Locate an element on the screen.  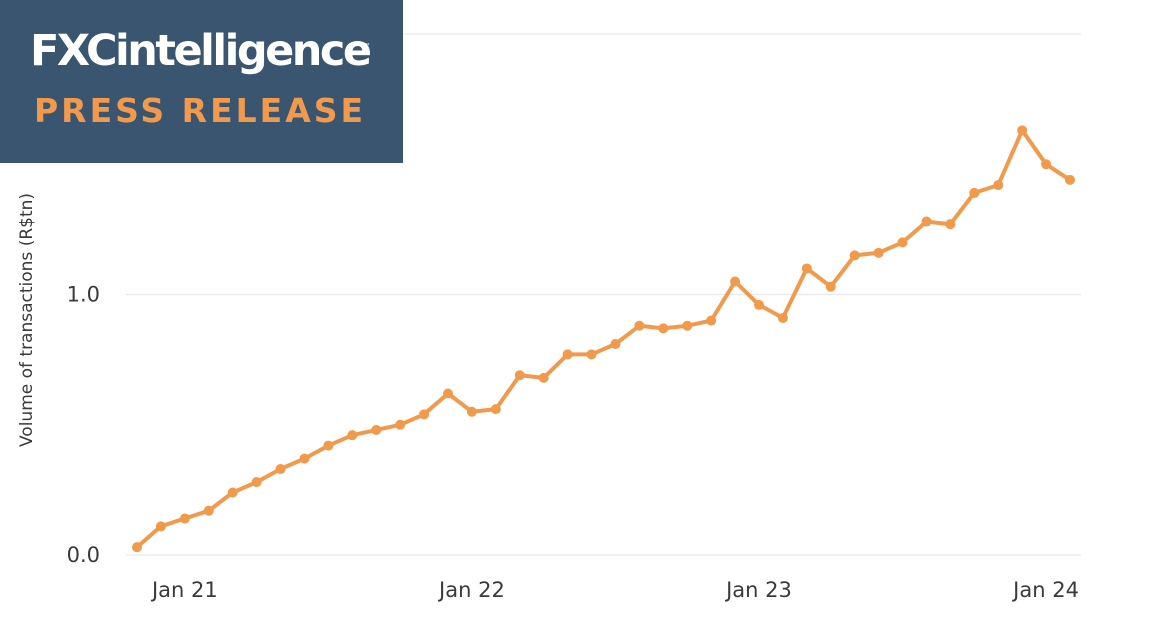
y-axis-title: Volume of transactions (R$tn) is located at coordinates (27, 320).